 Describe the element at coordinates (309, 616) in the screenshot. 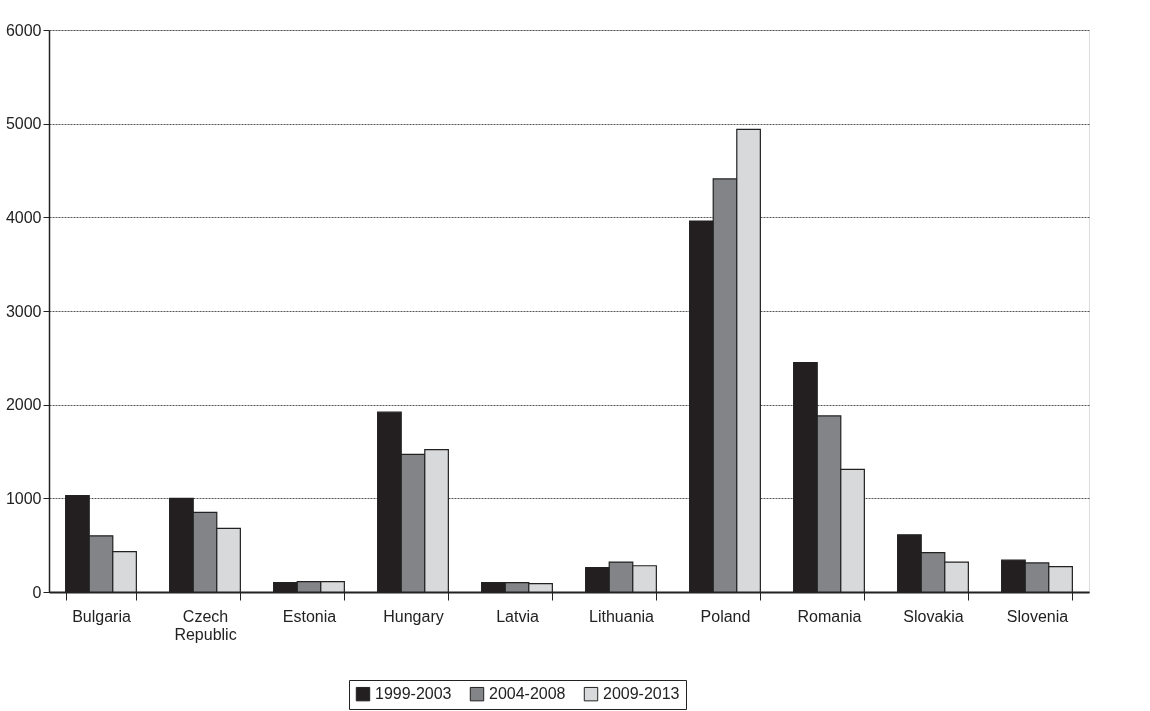

I see `x-tick-label: Estonia` at that location.